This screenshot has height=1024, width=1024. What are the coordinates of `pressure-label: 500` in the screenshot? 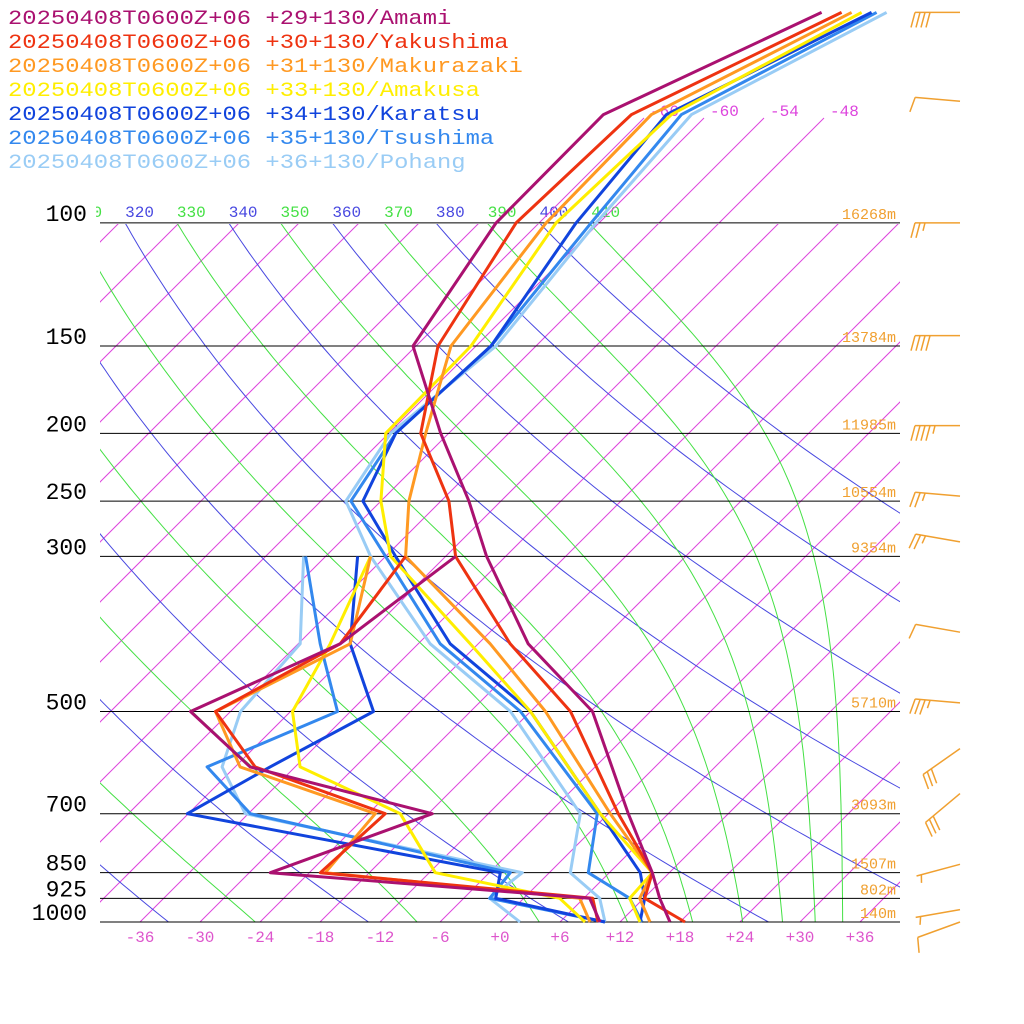 It's located at (66, 704).